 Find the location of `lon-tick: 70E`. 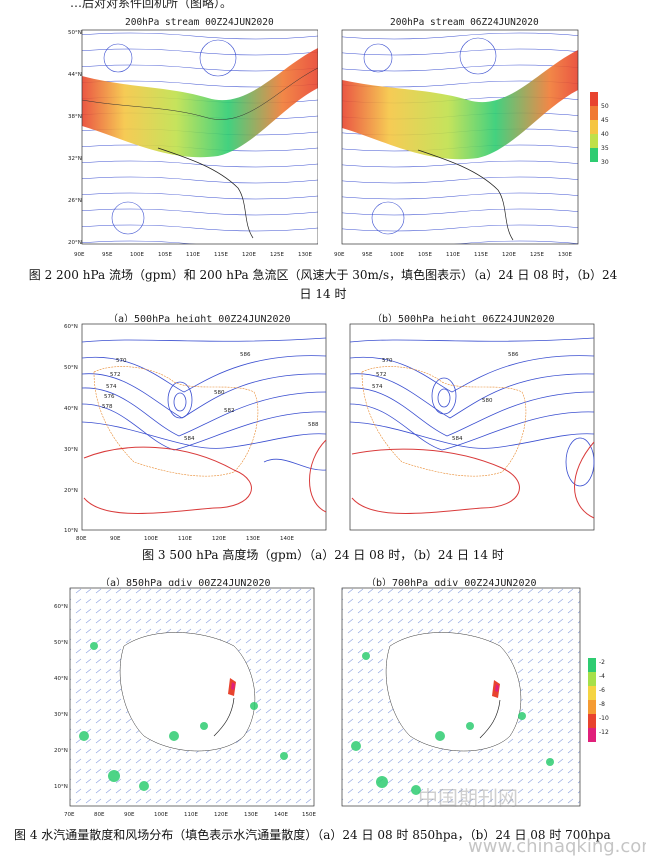

lon-tick: 70E is located at coordinates (69, 815).